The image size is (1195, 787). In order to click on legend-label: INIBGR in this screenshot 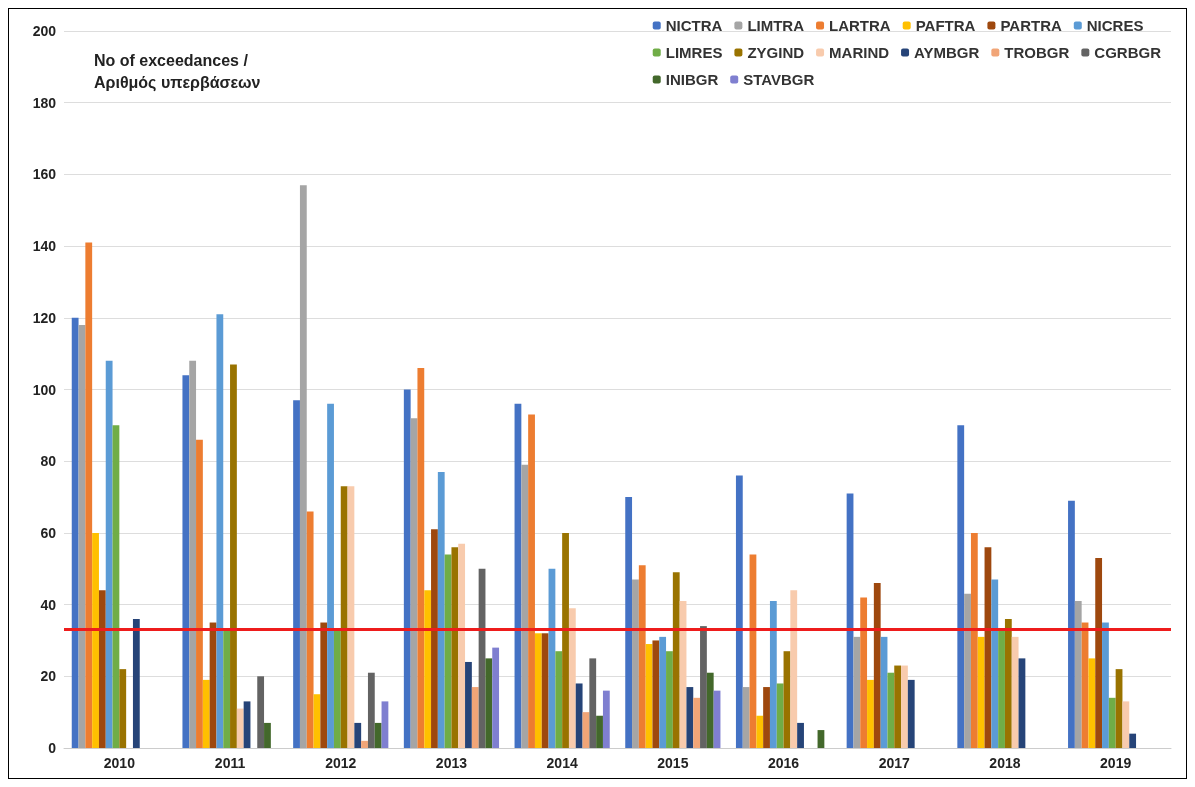, I will do `click(692, 79)`.